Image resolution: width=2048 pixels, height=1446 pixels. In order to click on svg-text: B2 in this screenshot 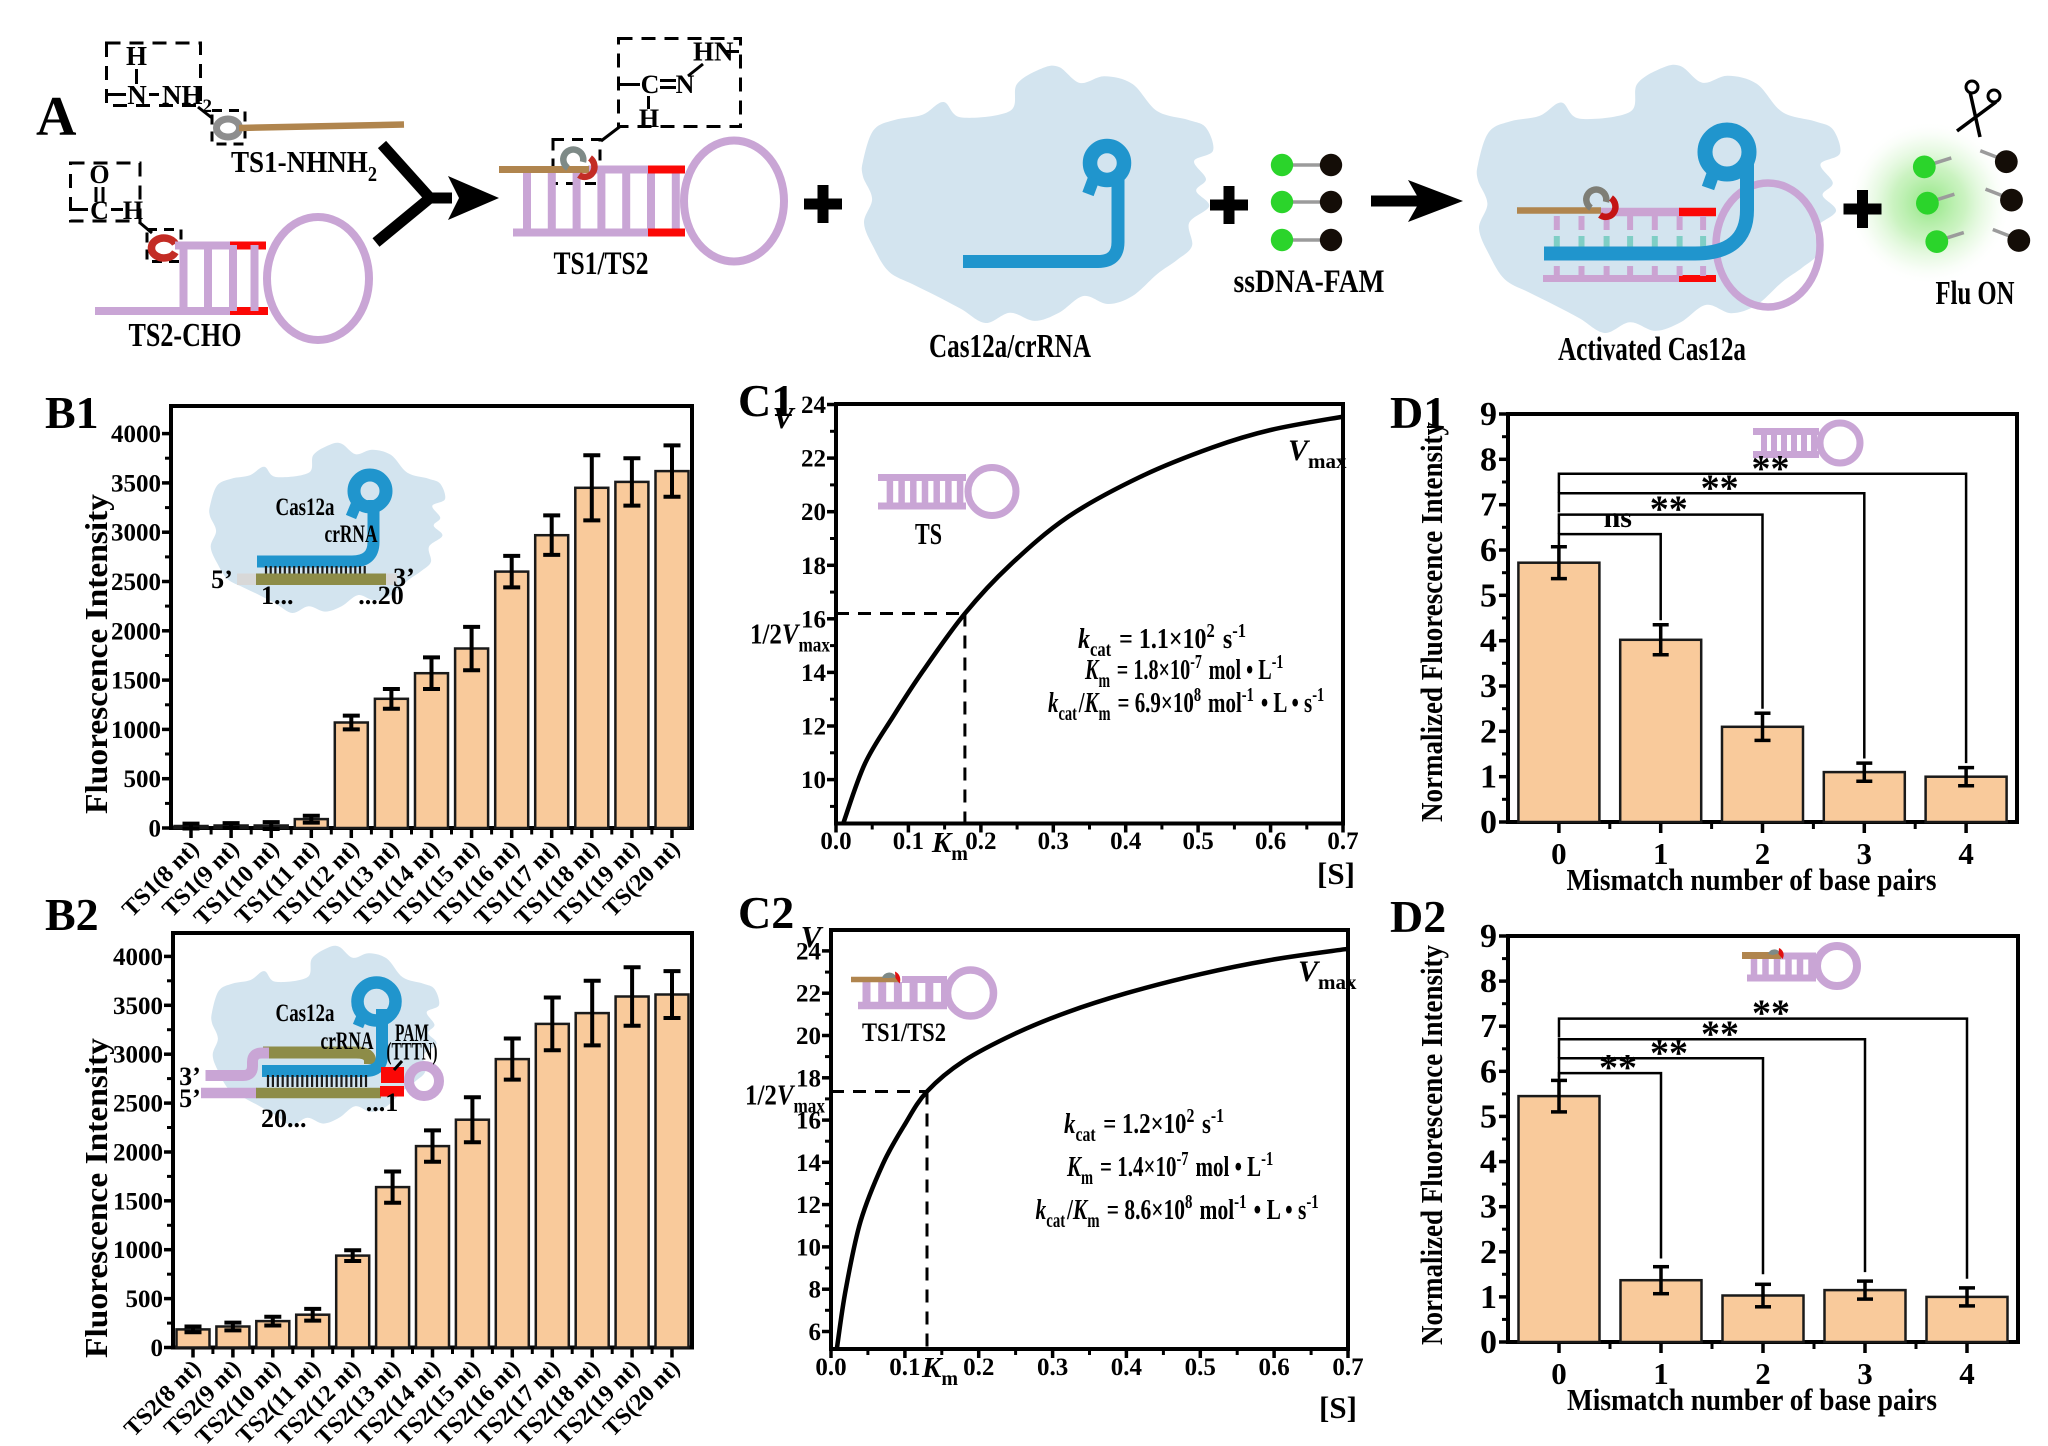, I will do `click(72, 914)`.